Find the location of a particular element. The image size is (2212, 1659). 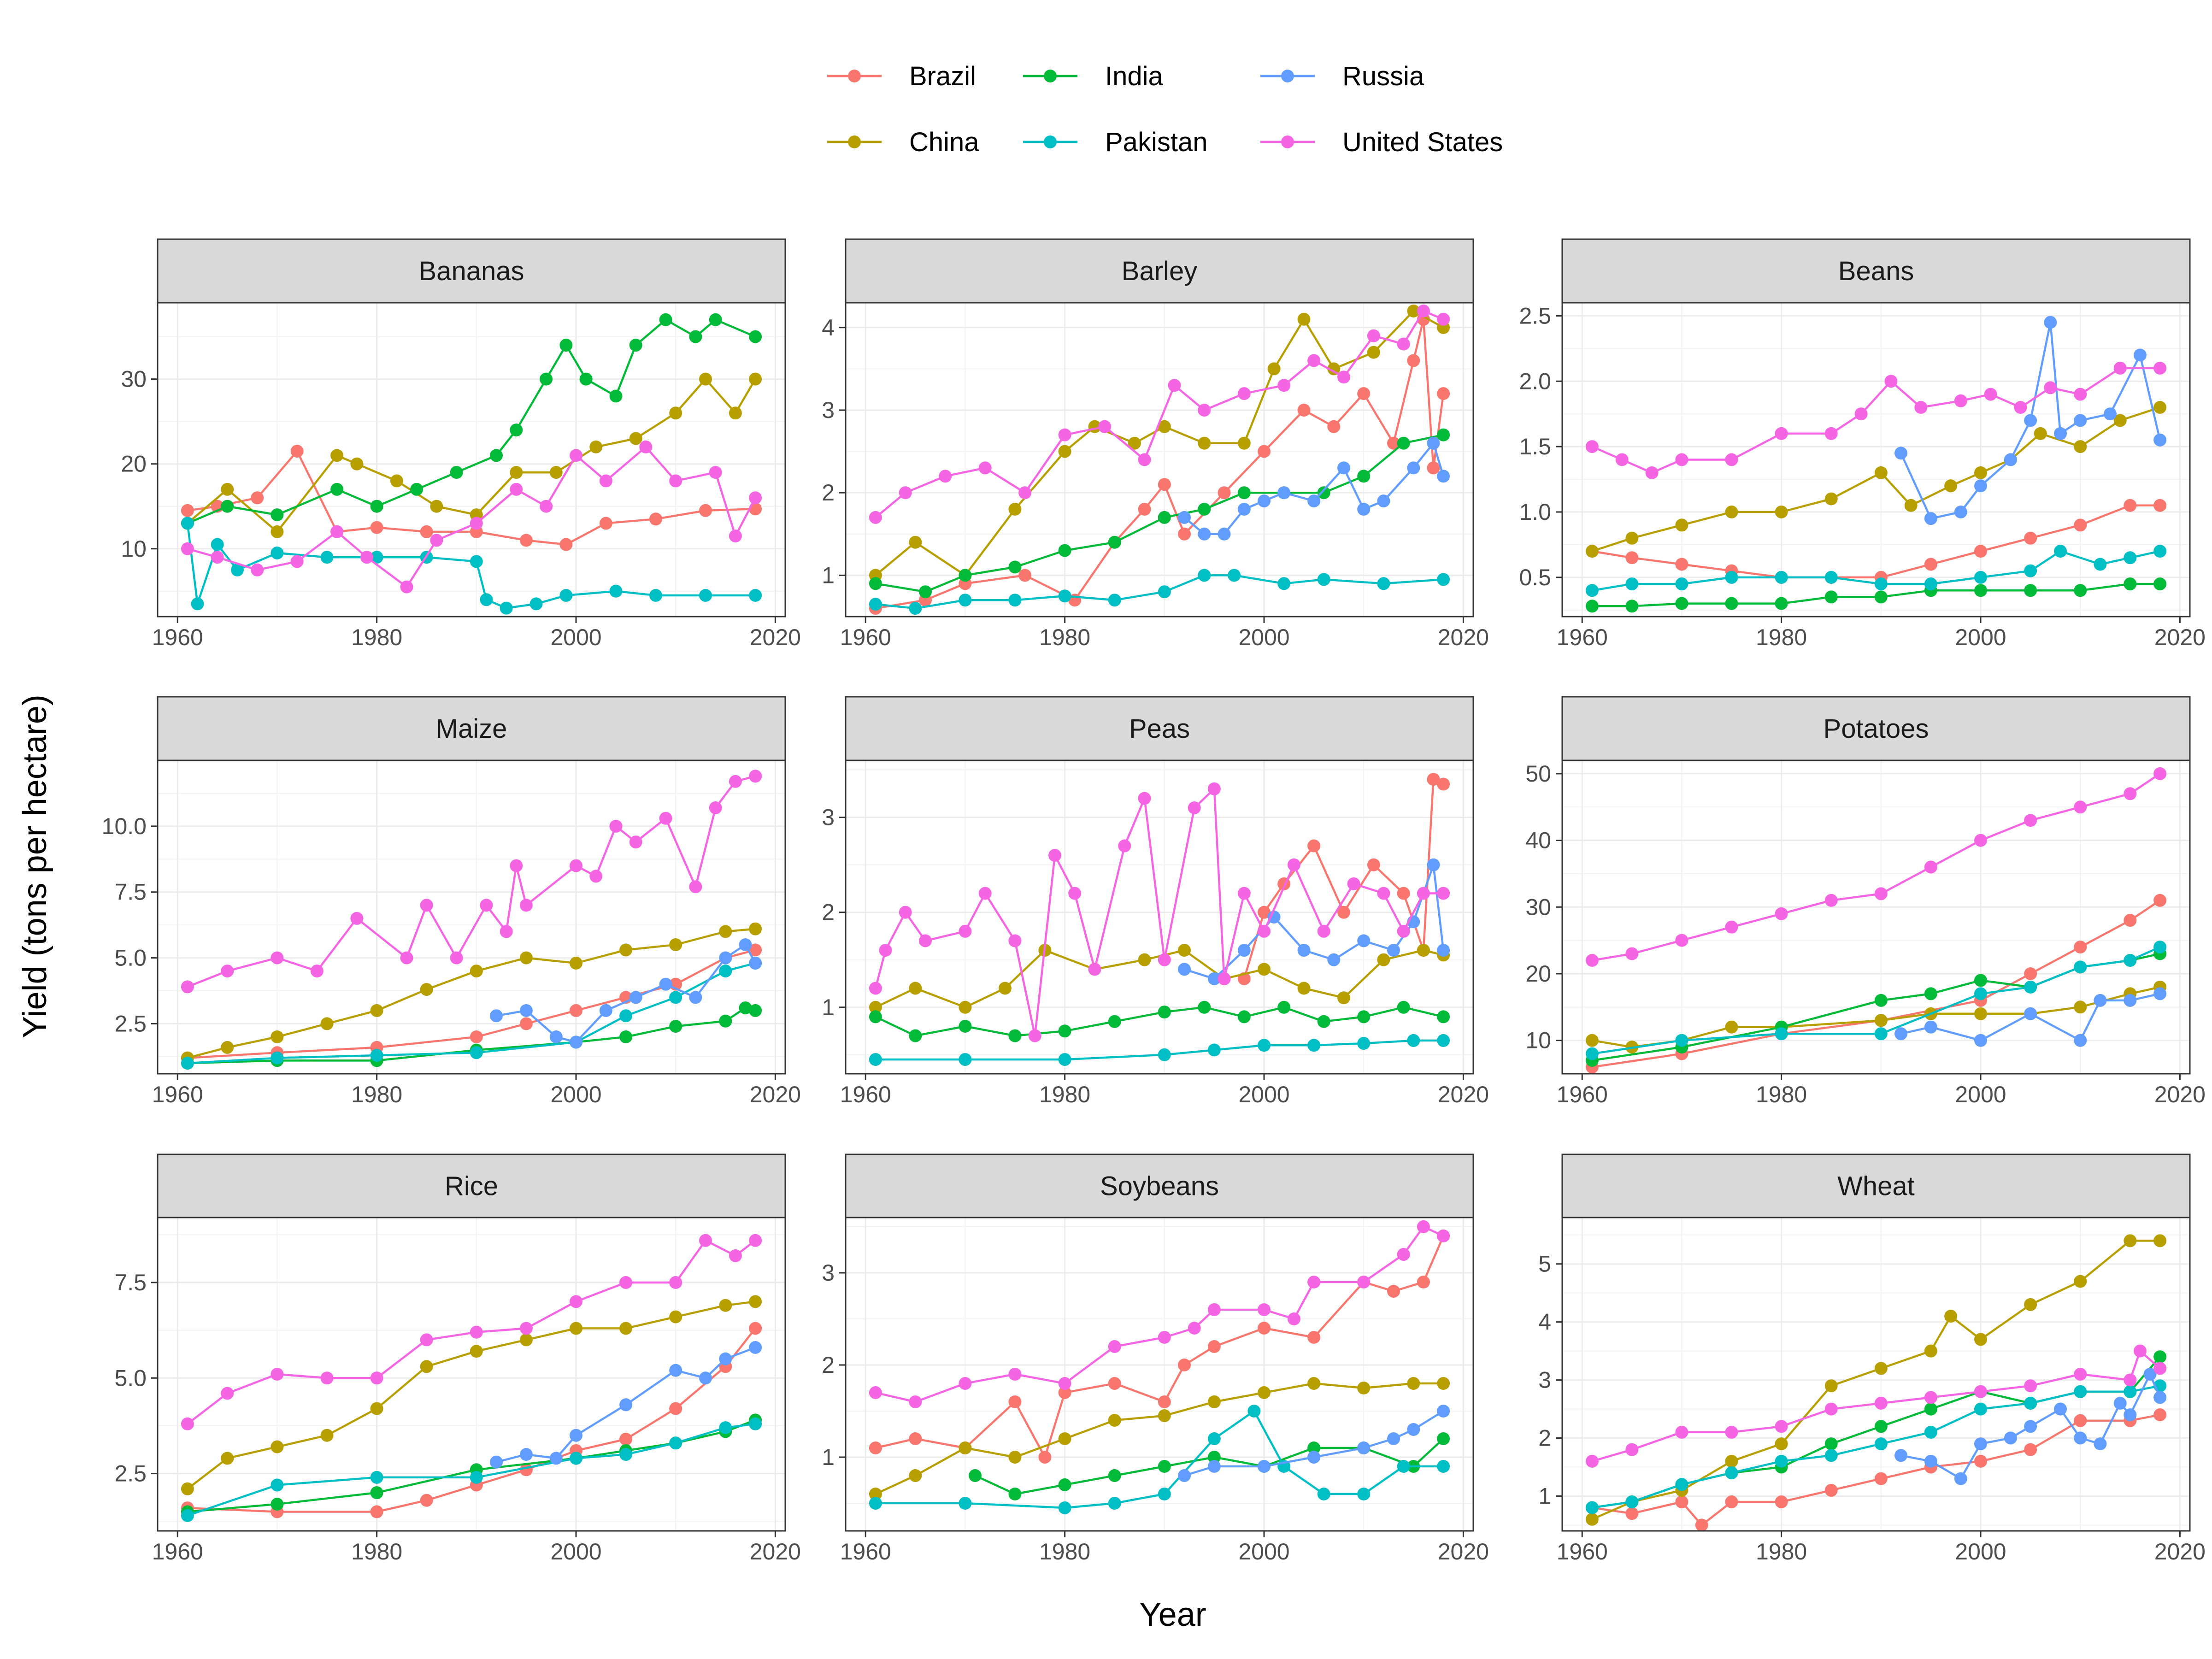

y-tick-label: 4 is located at coordinates (1544, 1322).